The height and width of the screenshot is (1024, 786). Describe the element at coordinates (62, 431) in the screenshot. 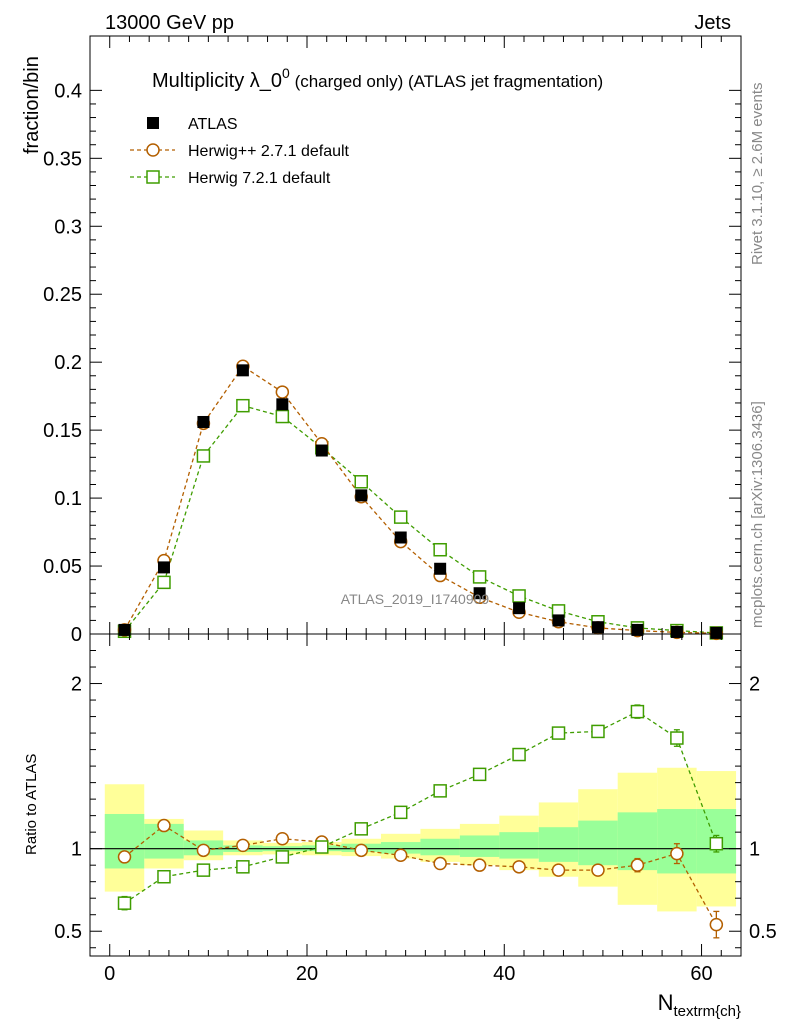

I see `main-y-tick-label: 0.15` at that location.